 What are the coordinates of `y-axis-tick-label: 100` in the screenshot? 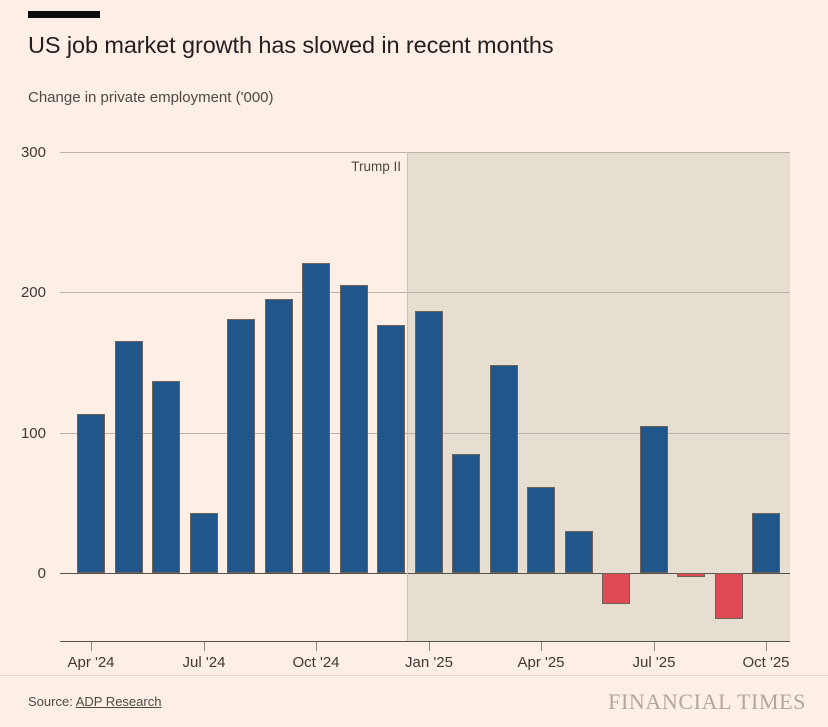 It's located at (33, 433).